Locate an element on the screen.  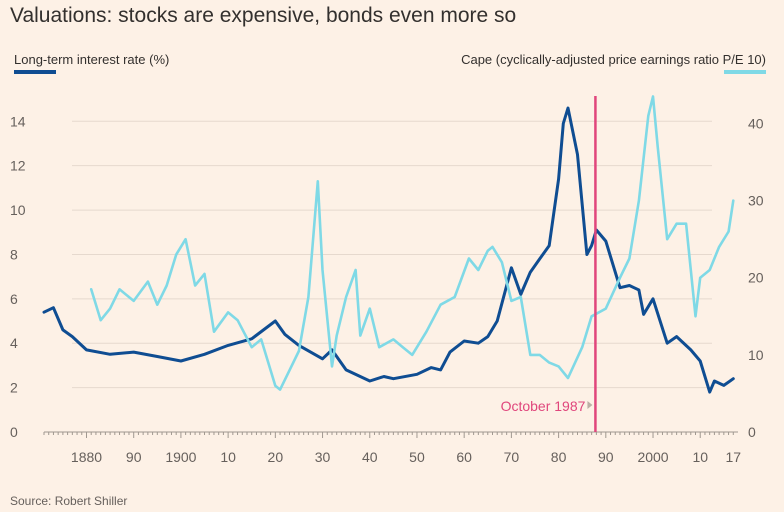
x-axis-tick-label: 70 is located at coordinates (512, 457).